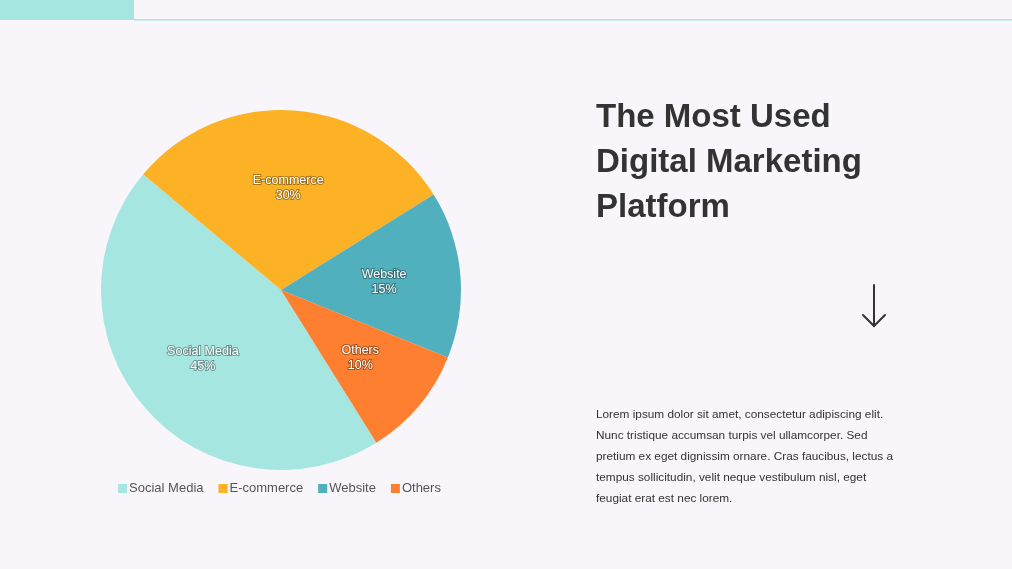  What do you see at coordinates (288, 195) in the screenshot?
I see `data-label: 30%` at bounding box center [288, 195].